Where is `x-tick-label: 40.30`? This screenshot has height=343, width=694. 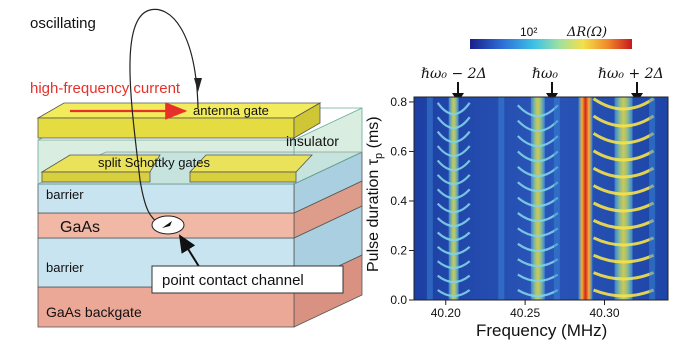
x-tick-label: 40.30 is located at coordinates (604, 313).